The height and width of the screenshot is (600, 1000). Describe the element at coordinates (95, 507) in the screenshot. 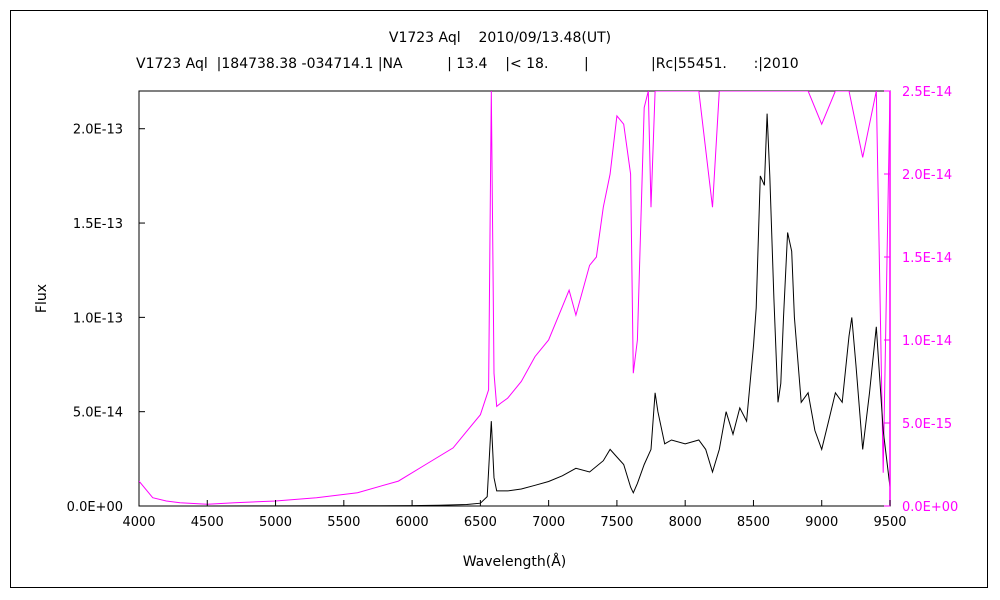

I see `y-tick-label: 0.0E+00` at that location.